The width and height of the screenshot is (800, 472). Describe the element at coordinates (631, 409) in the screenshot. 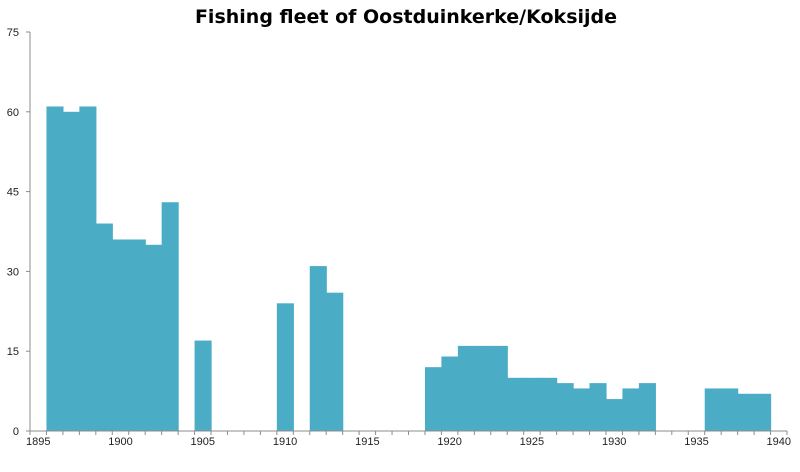

I see `bar-1931` at that location.